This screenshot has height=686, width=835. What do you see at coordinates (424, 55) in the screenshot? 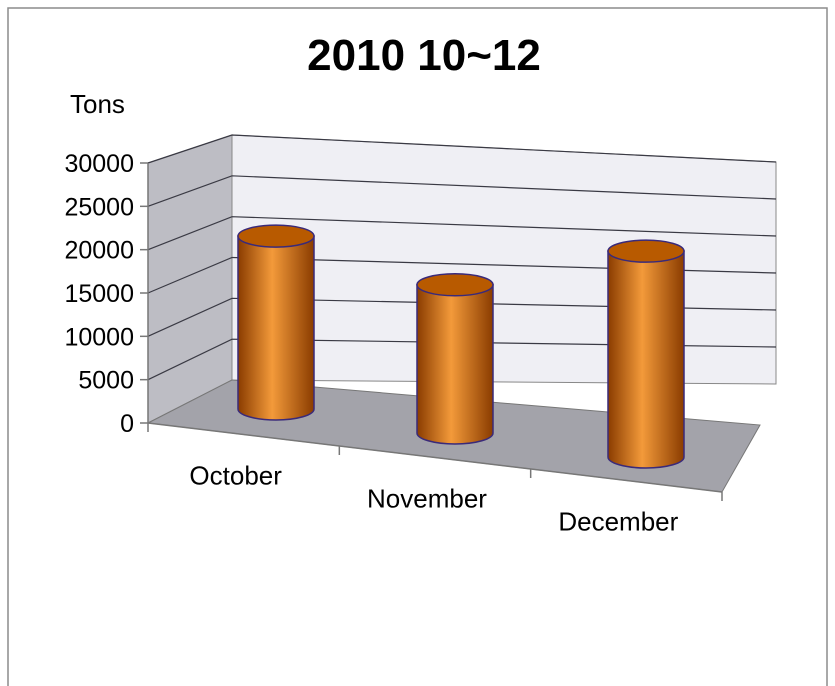
I see `chart-title: 2010 10~12` at bounding box center [424, 55].